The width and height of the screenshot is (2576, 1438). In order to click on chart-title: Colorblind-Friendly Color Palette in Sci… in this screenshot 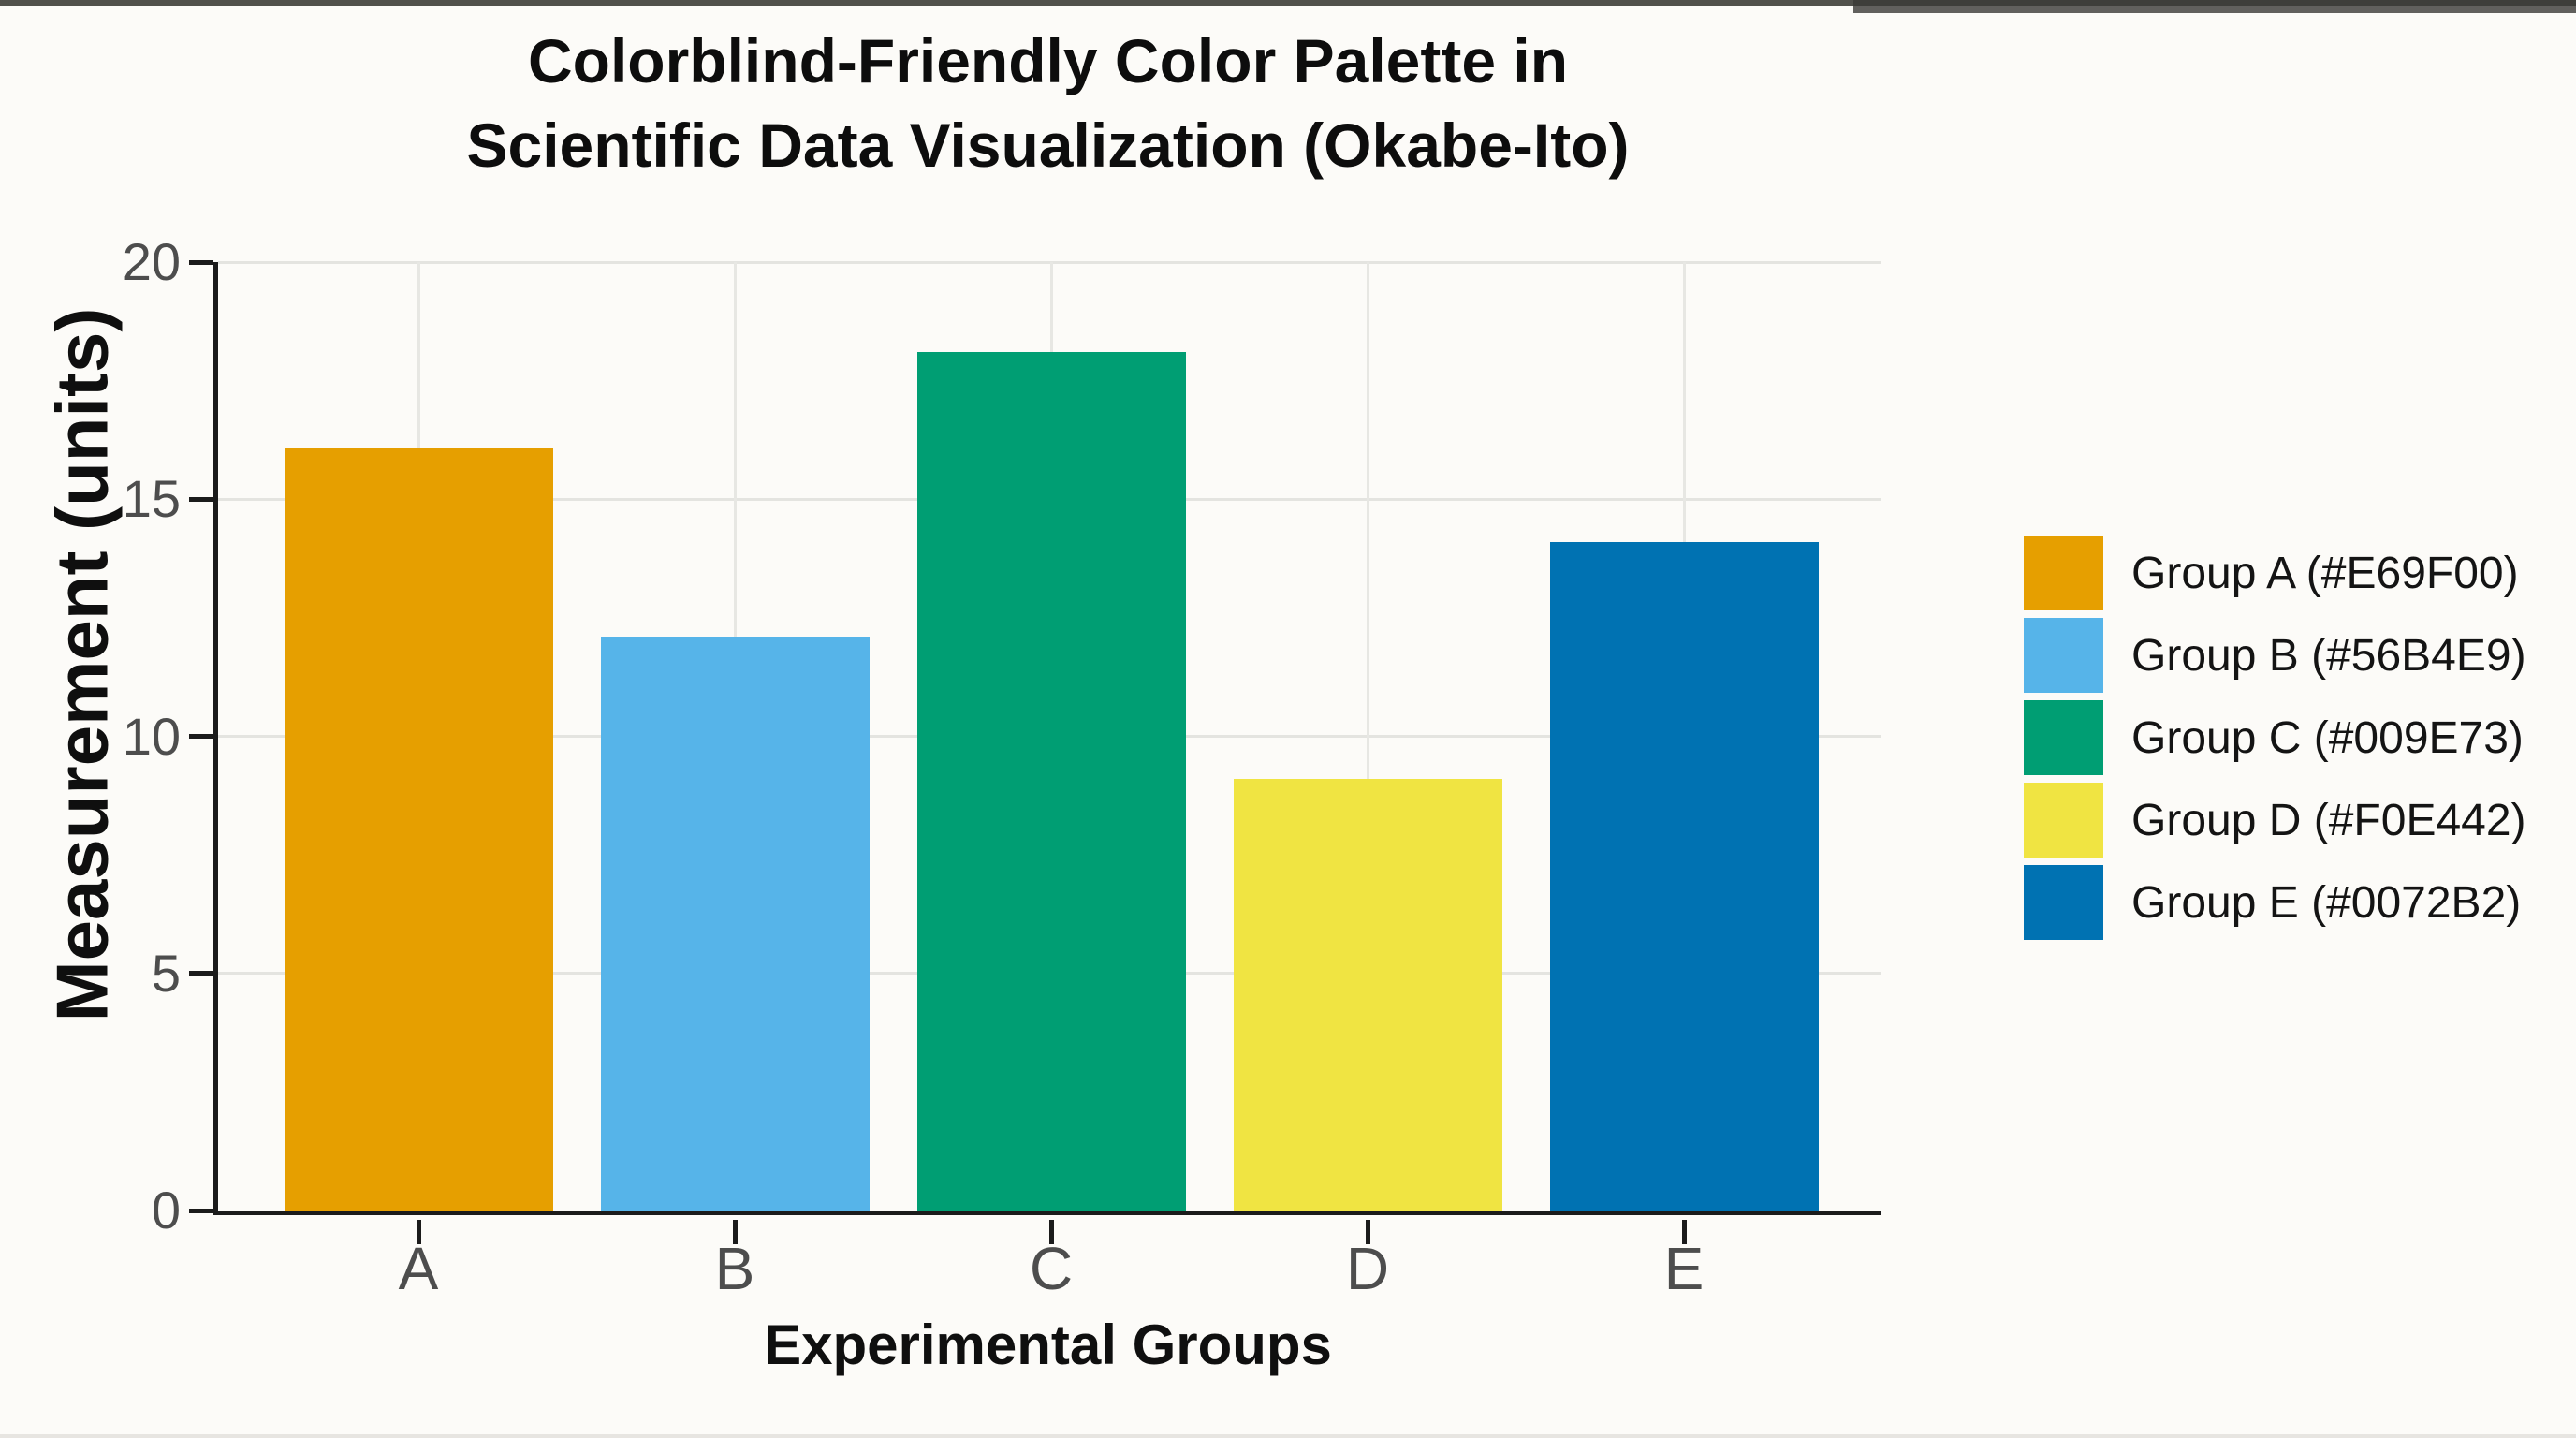, I will do `click(1047, 103)`.